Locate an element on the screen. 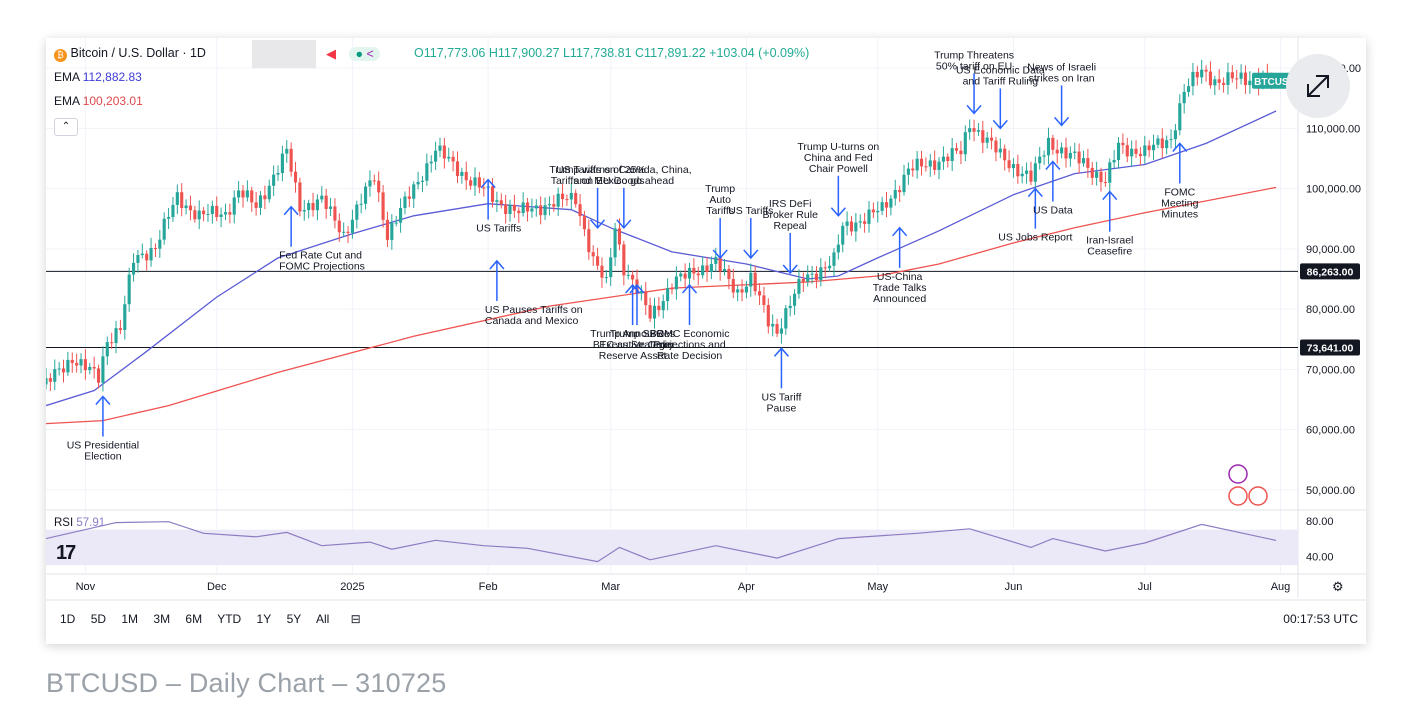 This screenshot has width=1416, height=714. settings-icon: ⚙ is located at coordinates (1338, 587).